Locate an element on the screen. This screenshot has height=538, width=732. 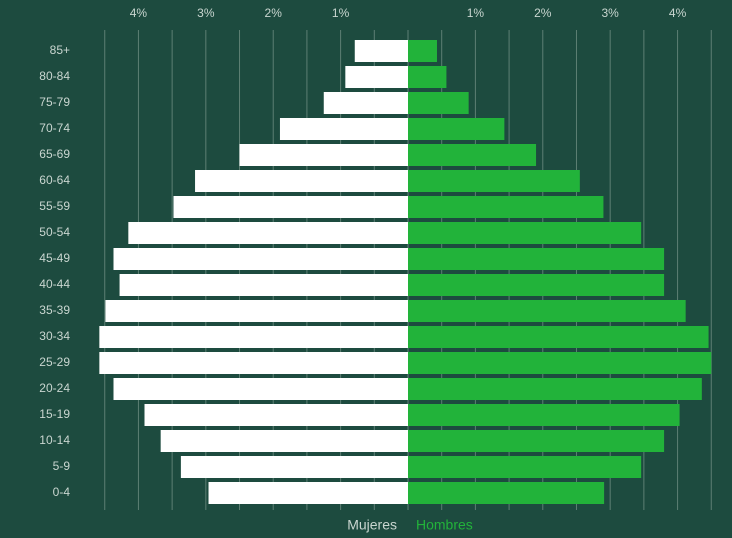
y-tick-label: 60-64 is located at coordinates (54, 180).